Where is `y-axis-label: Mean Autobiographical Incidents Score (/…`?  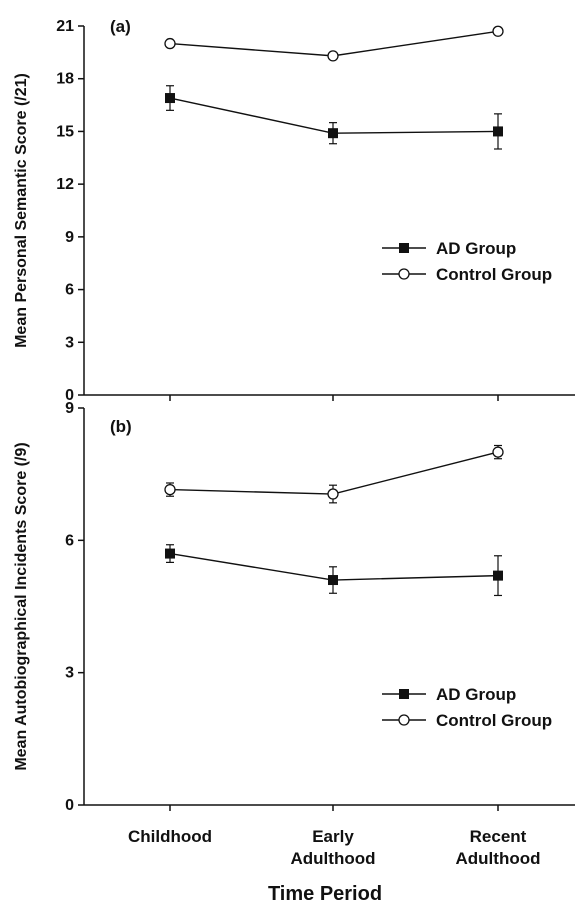
y-axis-label: Mean Autobiographical Incidents Score (/… is located at coordinates (21, 606).